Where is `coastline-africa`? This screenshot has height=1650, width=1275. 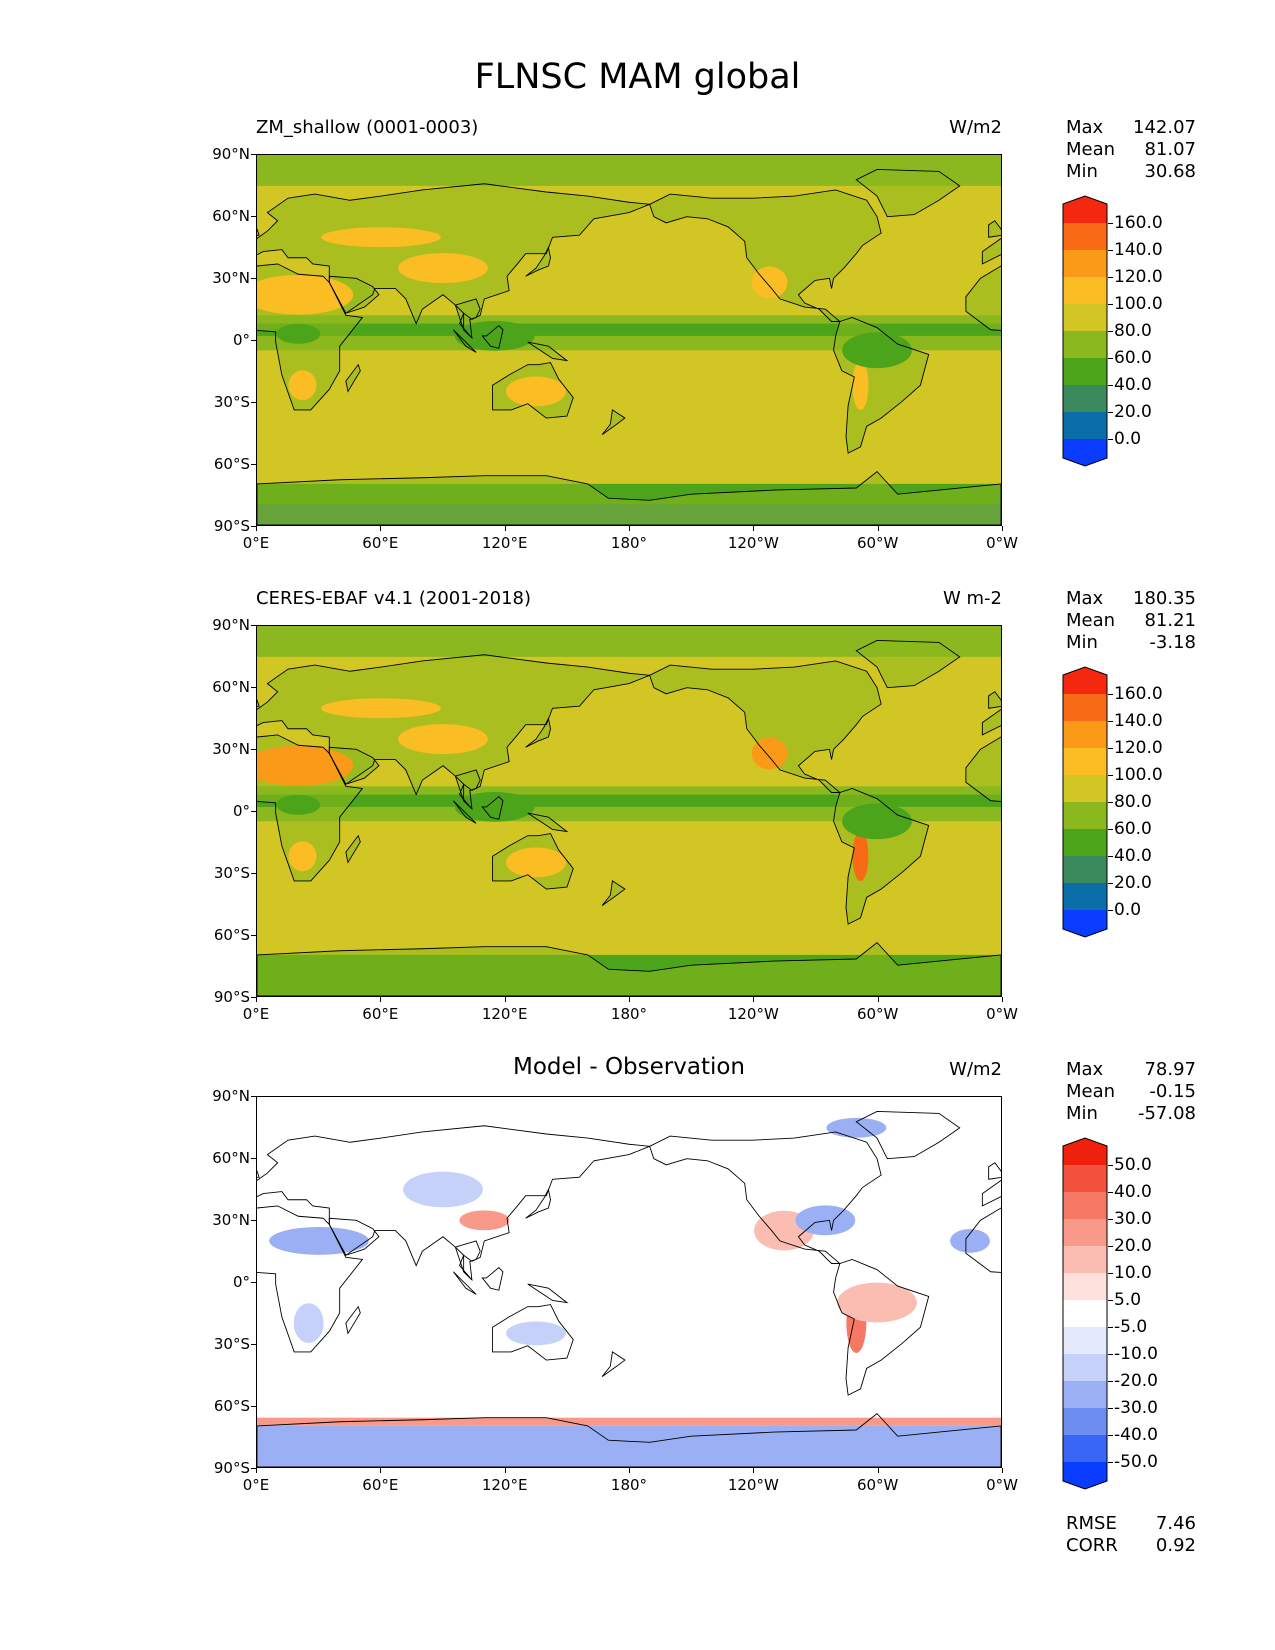
coastline-africa is located at coordinates (310, 1279).